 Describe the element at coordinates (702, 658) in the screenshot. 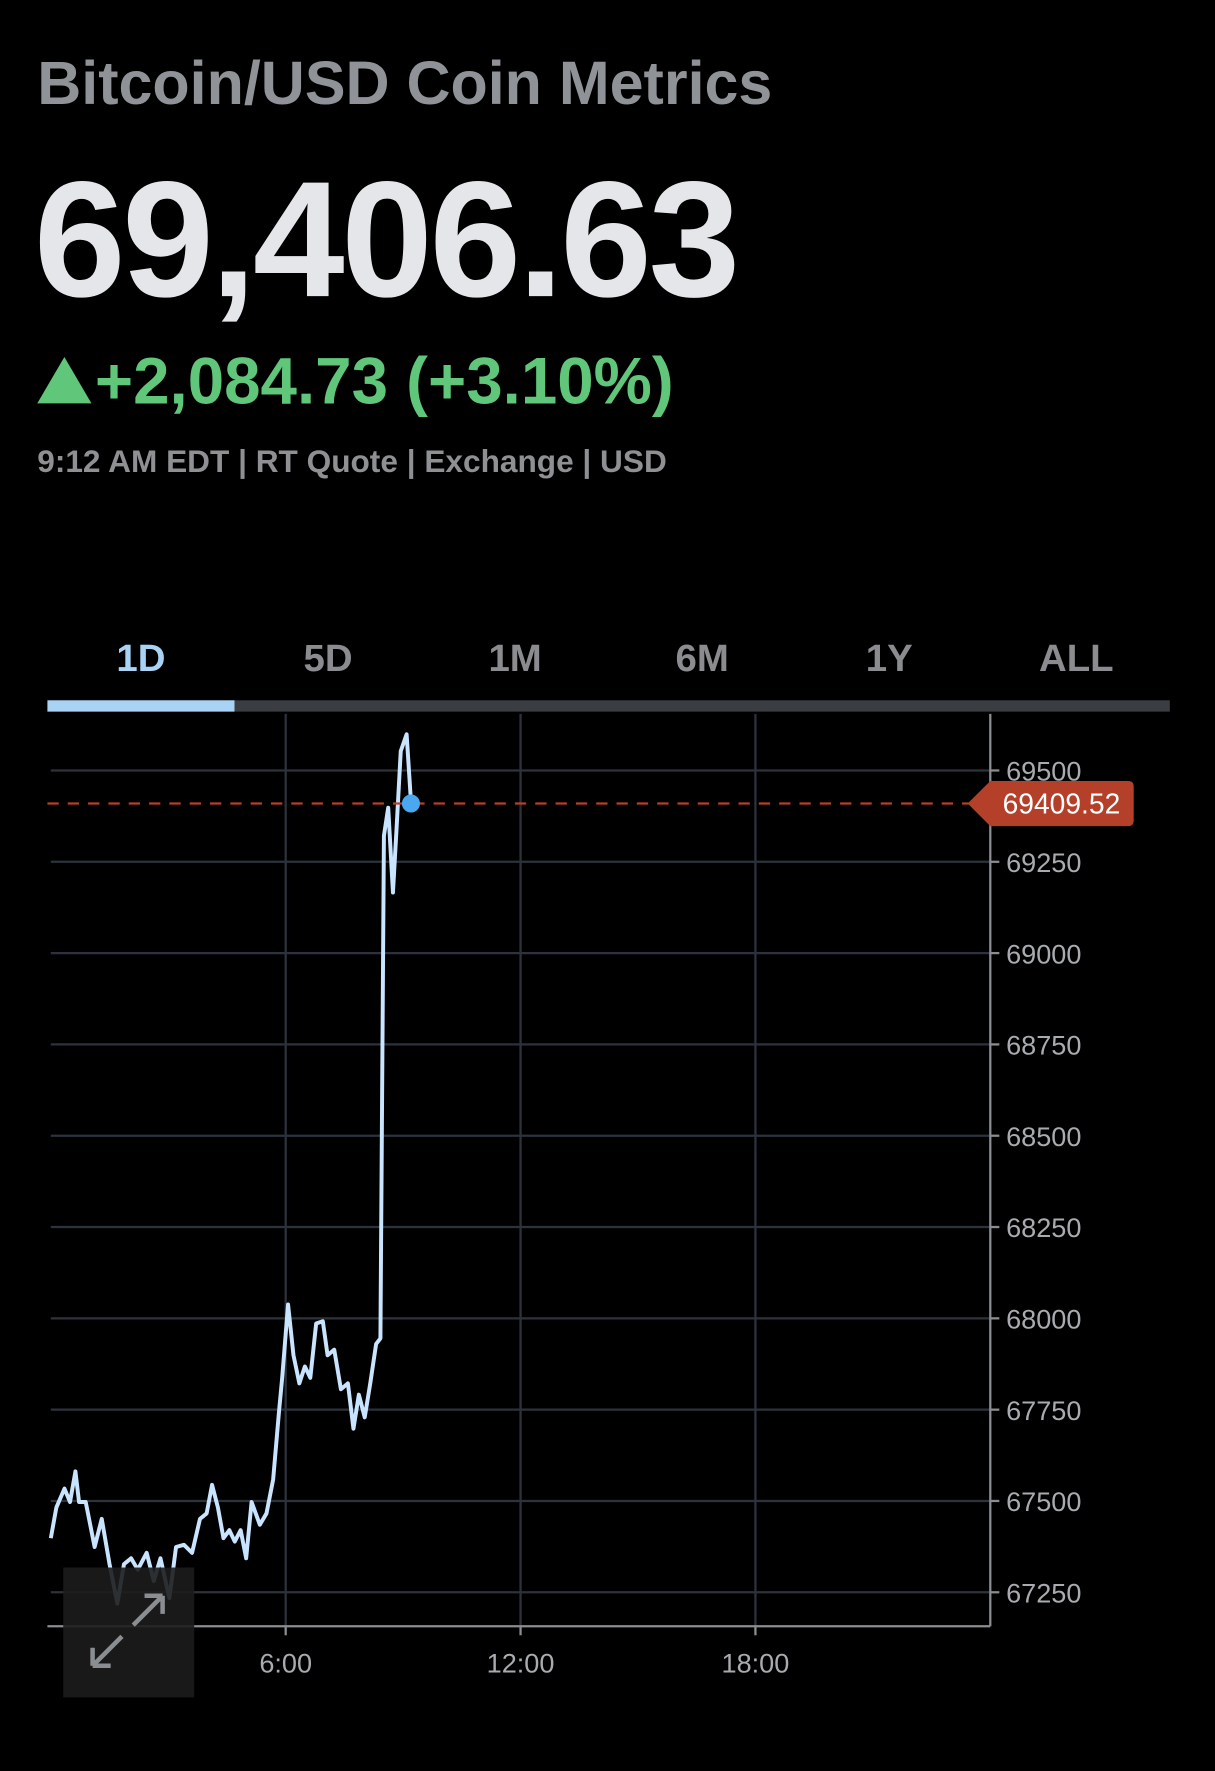

I see `tab: 6M` at that location.